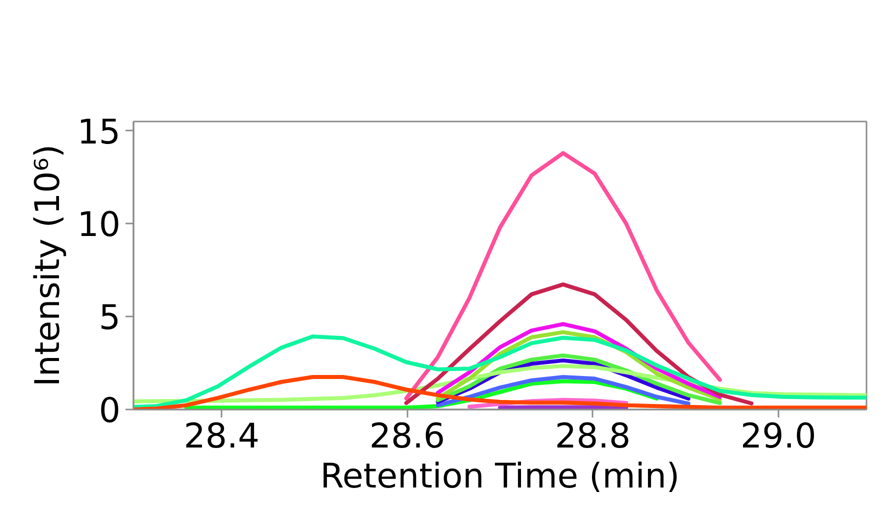  I want to click on y-tick-label: 5, so click(109, 318).